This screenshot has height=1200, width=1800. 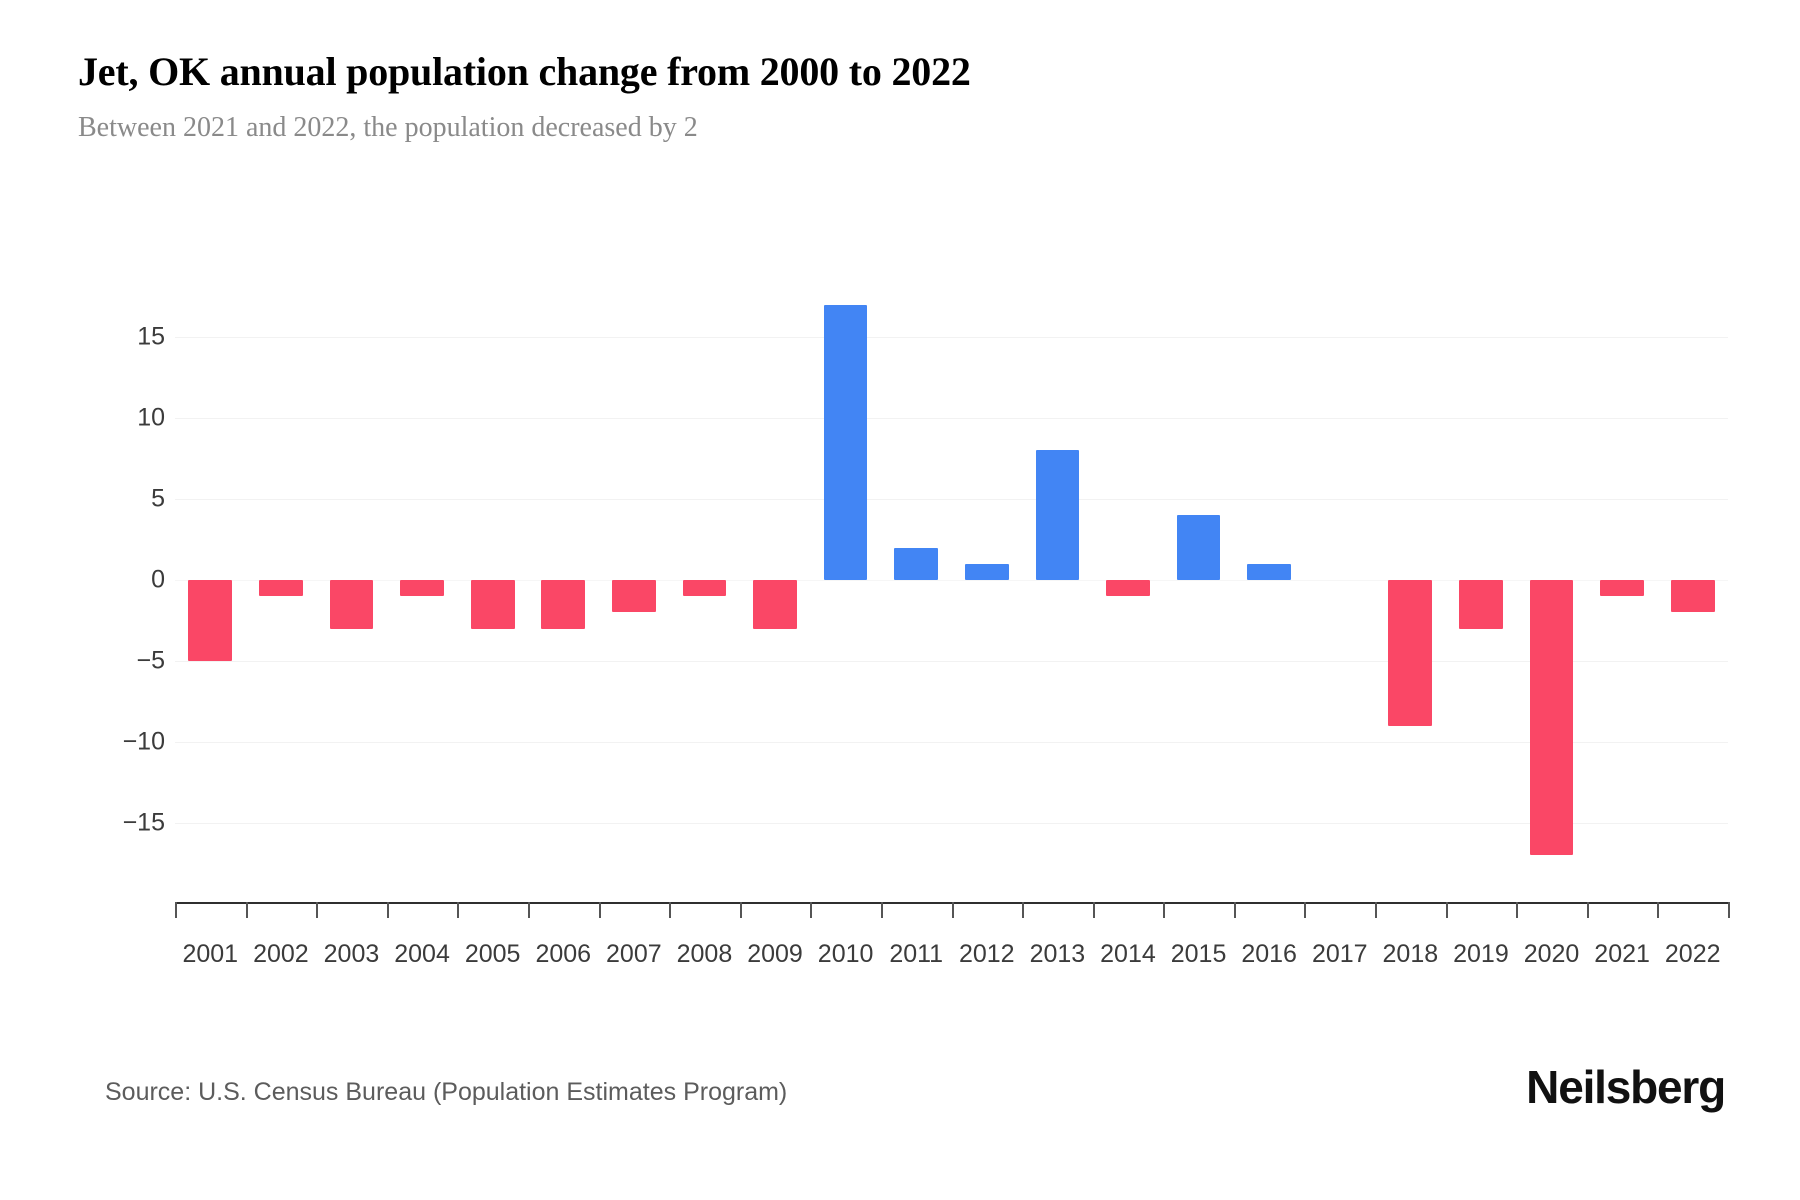 What do you see at coordinates (986, 954) in the screenshot?
I see `x-axis-tick-label: 2012` at bounding box center [986, 954].